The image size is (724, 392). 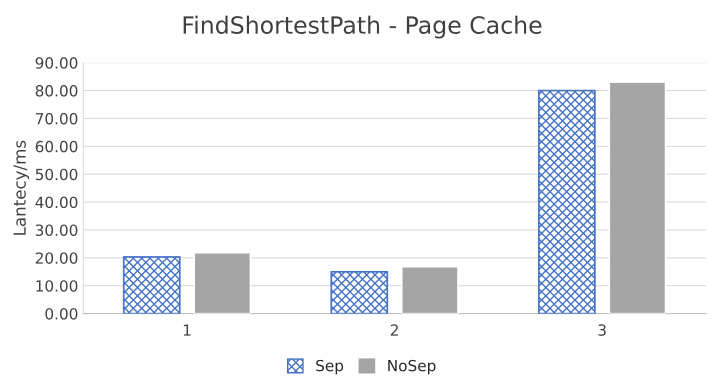 I want to click on x-tick-label: 3, so click(x=602, y=330).